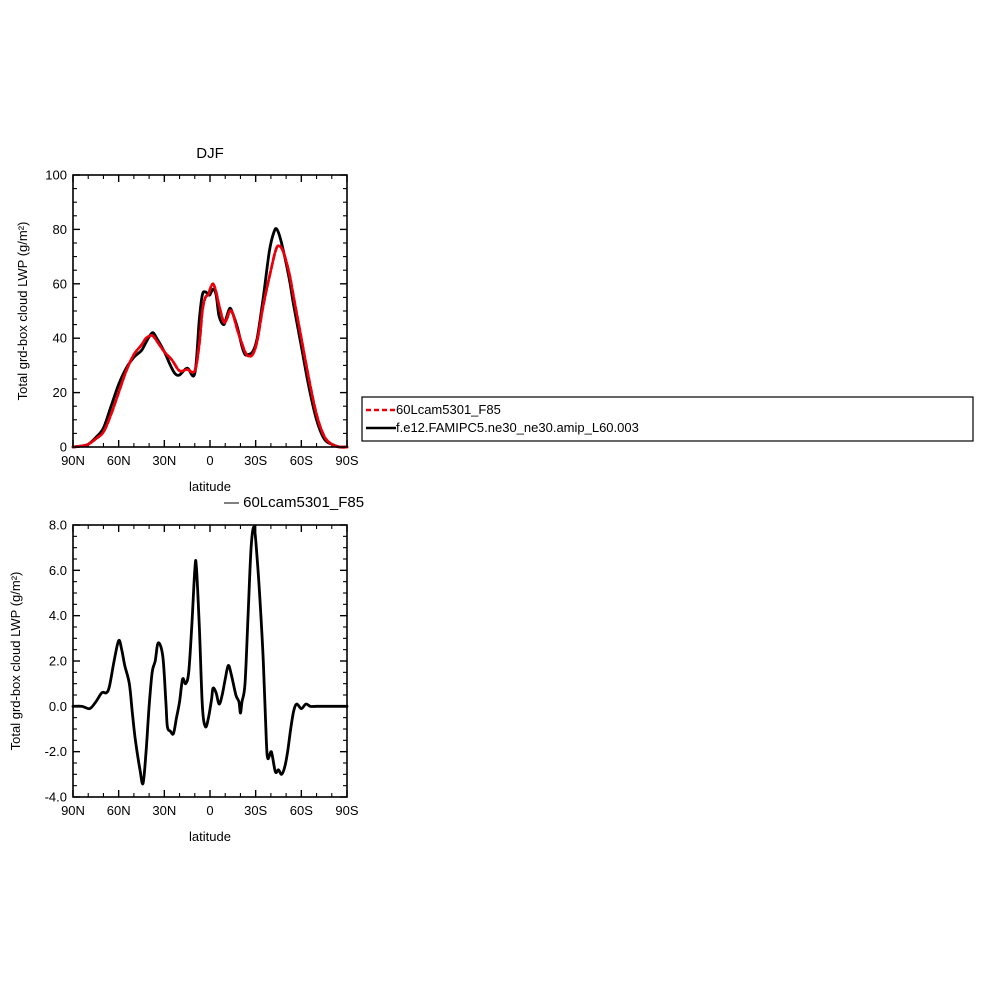 The height and width of the screenshot is (986, 989). What do you see at coordinates (60, 392) in the screenshot?
I see `y-tick-label: 20` at bounding box center [60, 392].